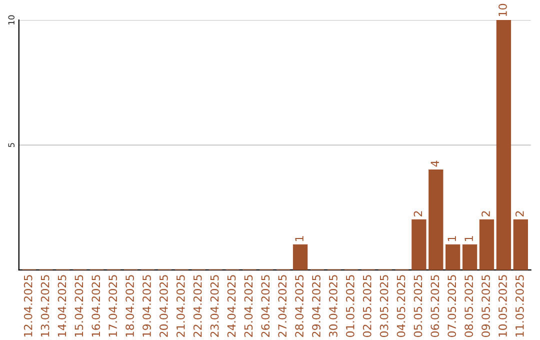 The height and width of the screenshot is (340, 540). Describe the element at coordinates (231, 306) in the screenshot. I see `x-tick-label: 24.04.2025` at that location.